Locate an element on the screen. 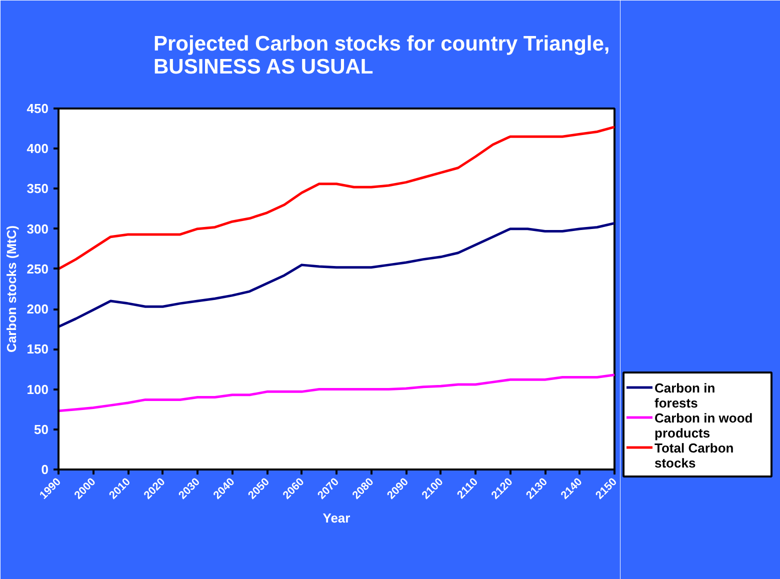 The image size is (780, 579). y-tick-label: 350 is located at coordinates (37, 188).